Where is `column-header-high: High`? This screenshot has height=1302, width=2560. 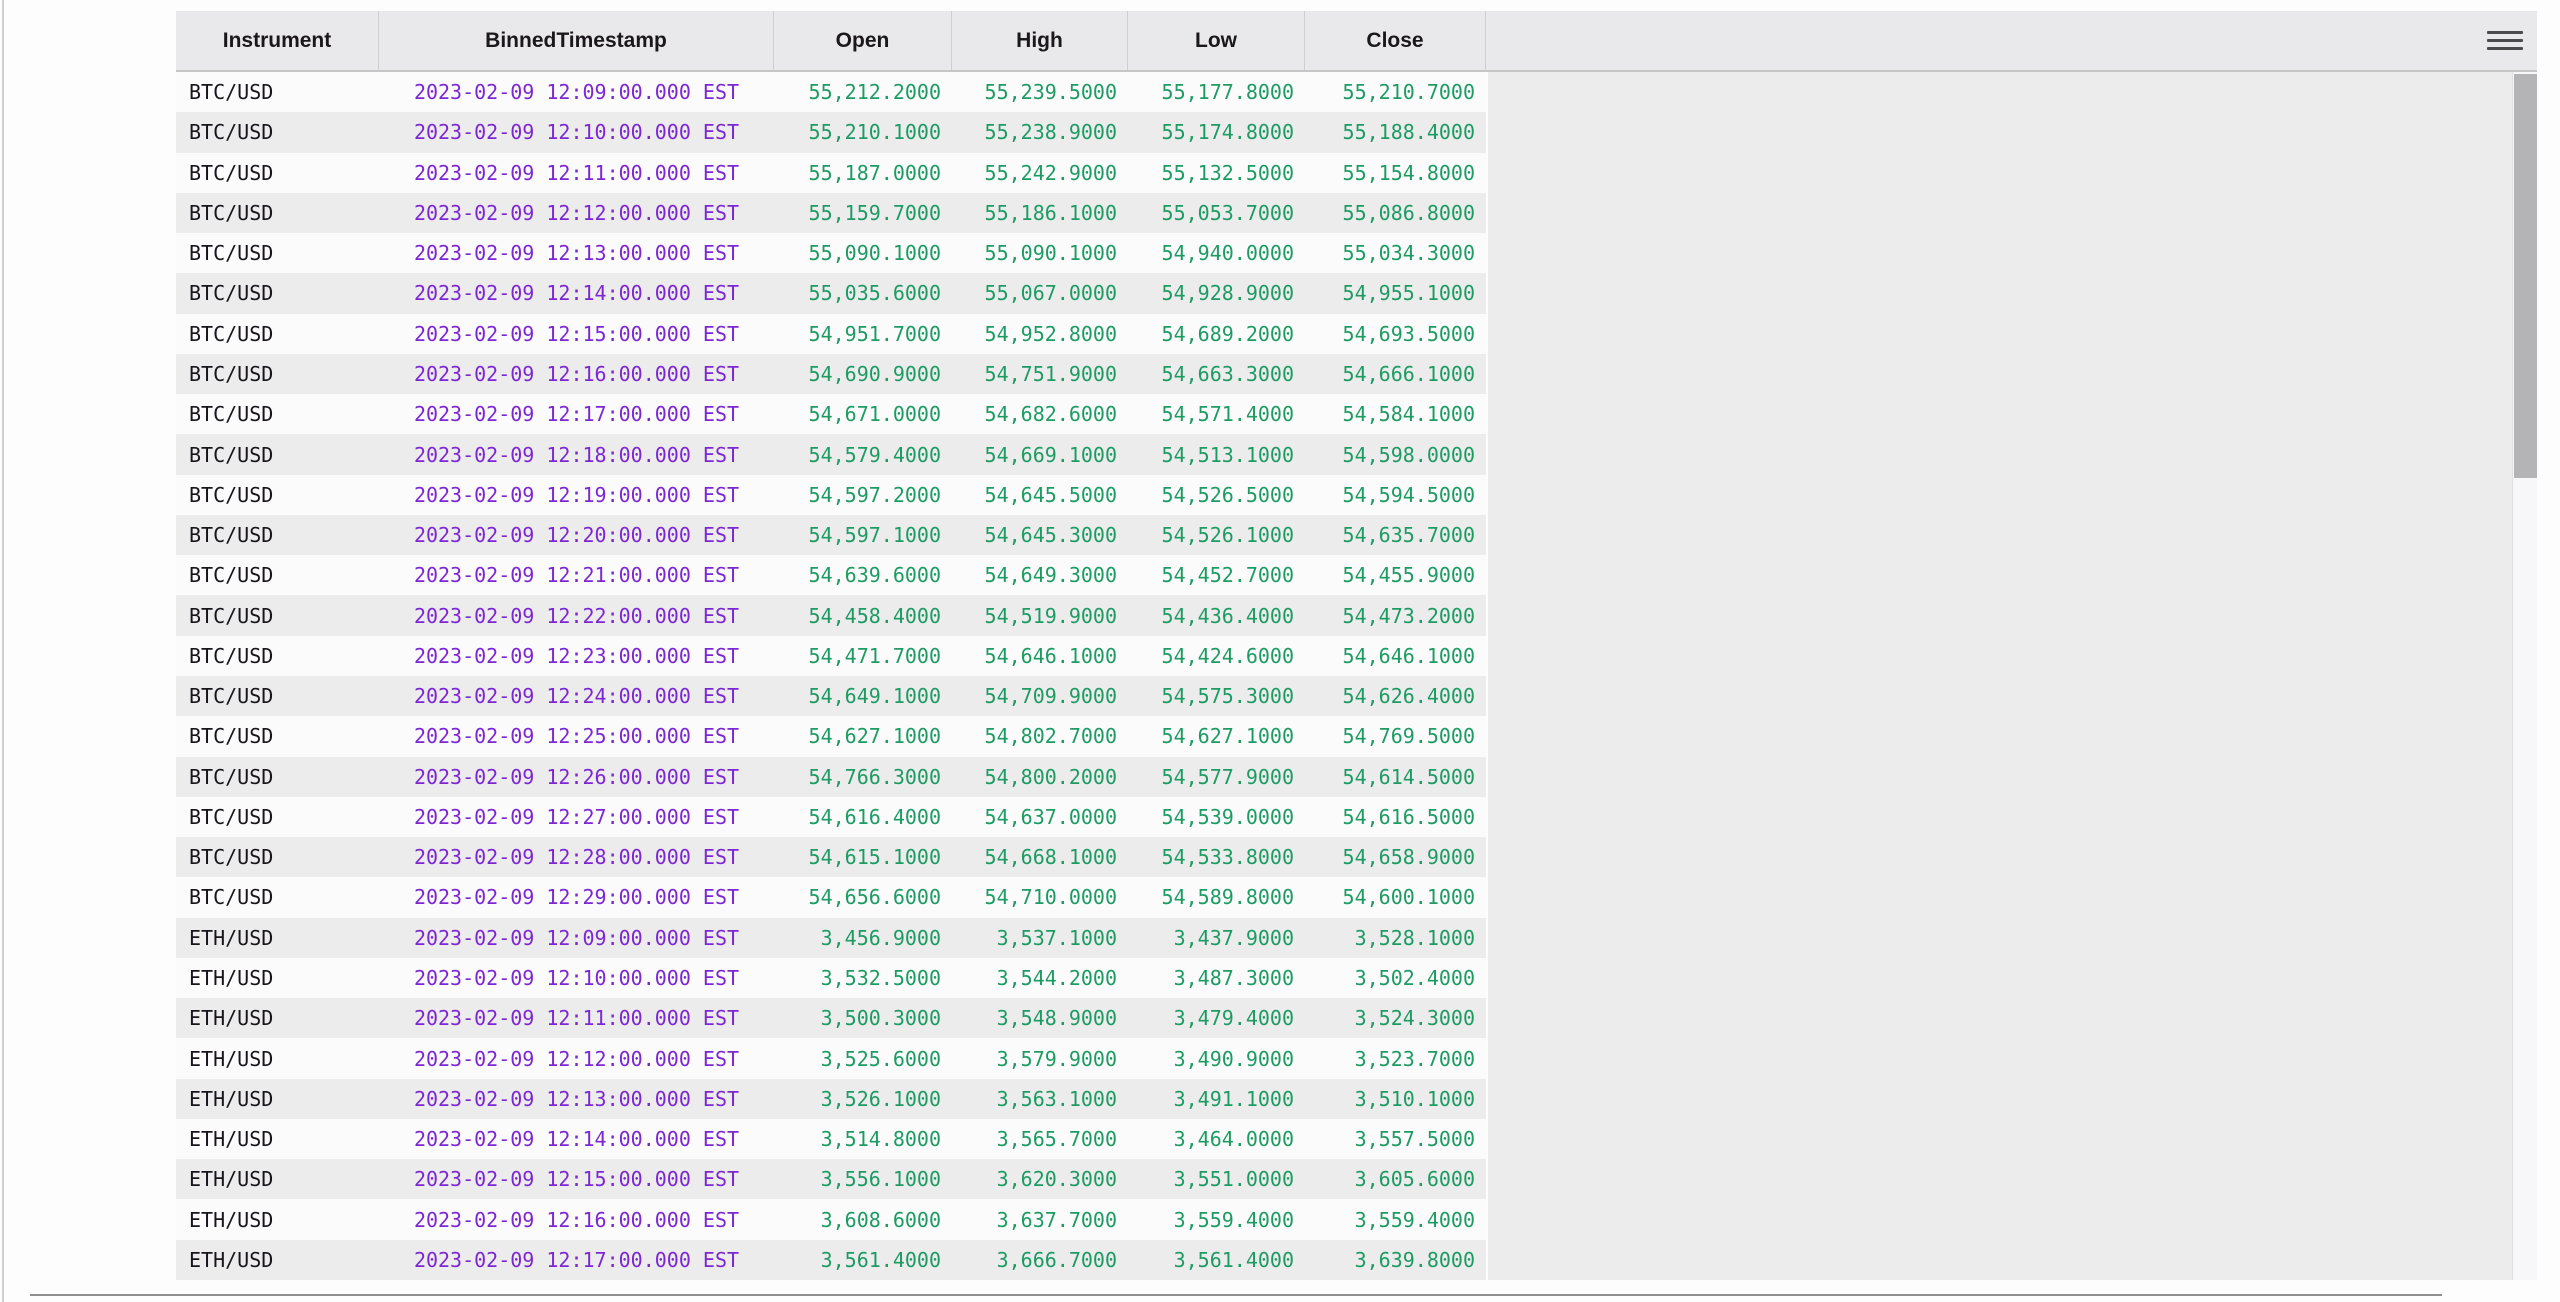
column-header-high: High is located at coordinates (1040, 40).